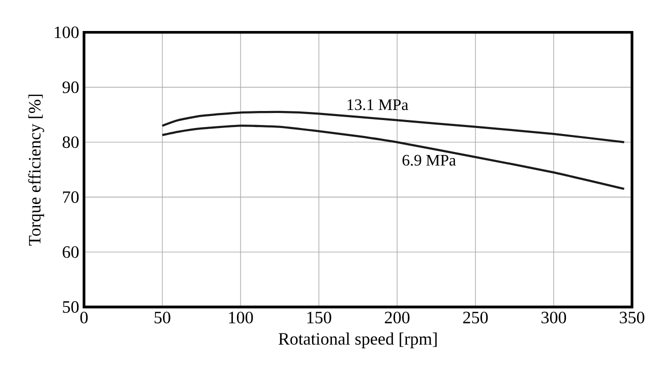 This screenshot has height=371, width=661. I want to click on x-tick-label: 350, so click(632, 318).